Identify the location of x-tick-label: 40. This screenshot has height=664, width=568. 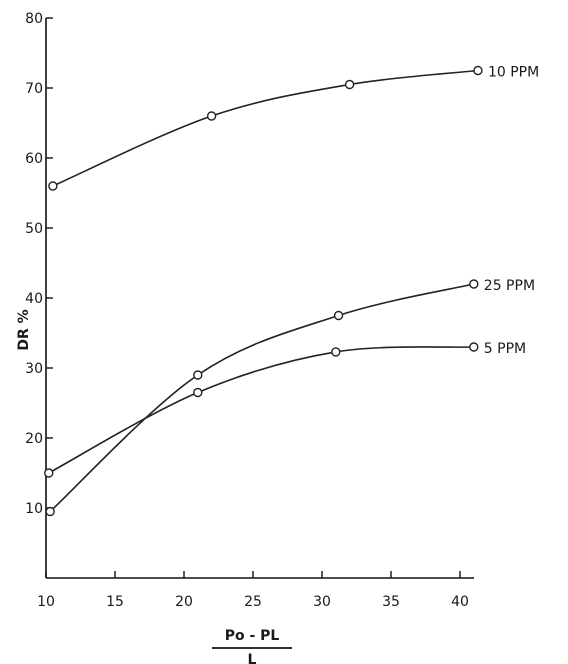
(460, 602).